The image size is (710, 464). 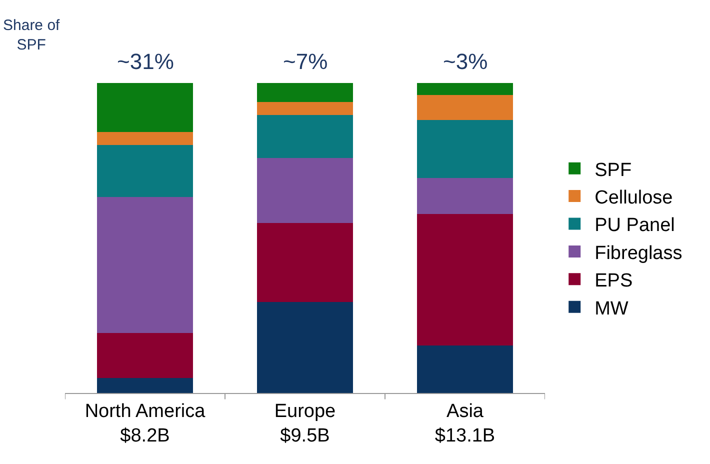 I want to click on legend-label: MW, so click(x=611, y=309).